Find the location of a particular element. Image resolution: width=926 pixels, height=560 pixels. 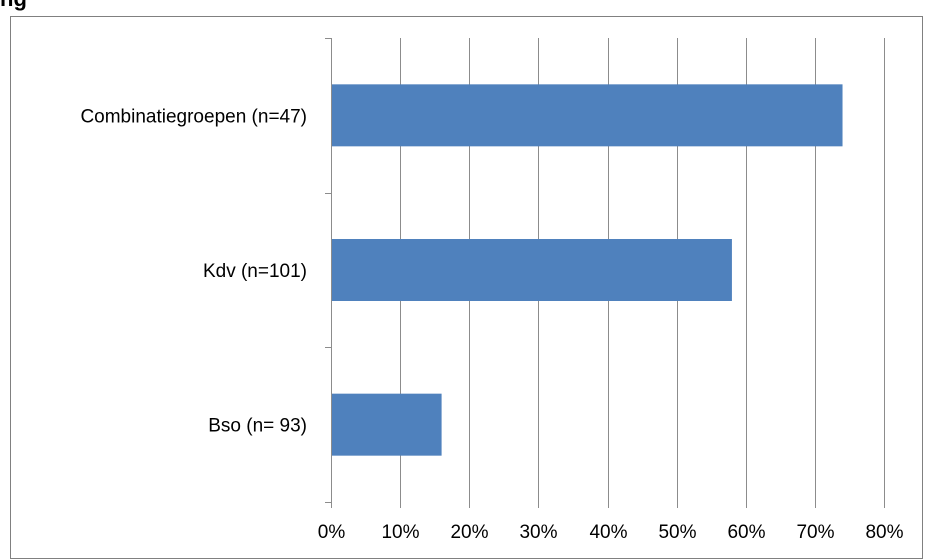

x-tick-label: 80% is located at coordinates (884, 532).